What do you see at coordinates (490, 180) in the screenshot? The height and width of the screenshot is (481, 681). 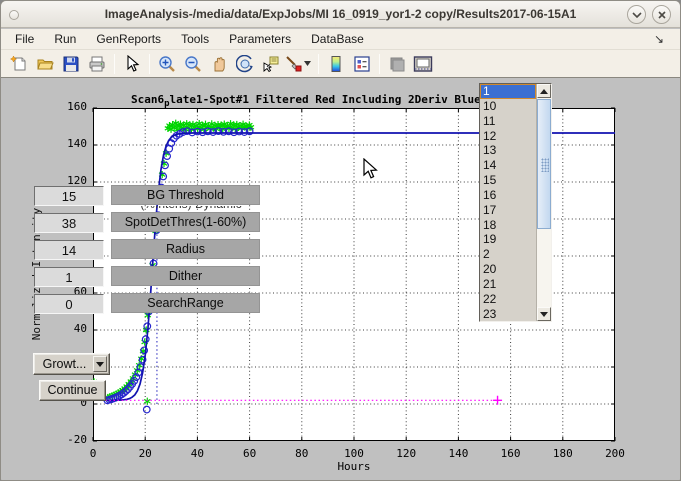 I see `listbox-item: 15` at bounding box center [490, 180].